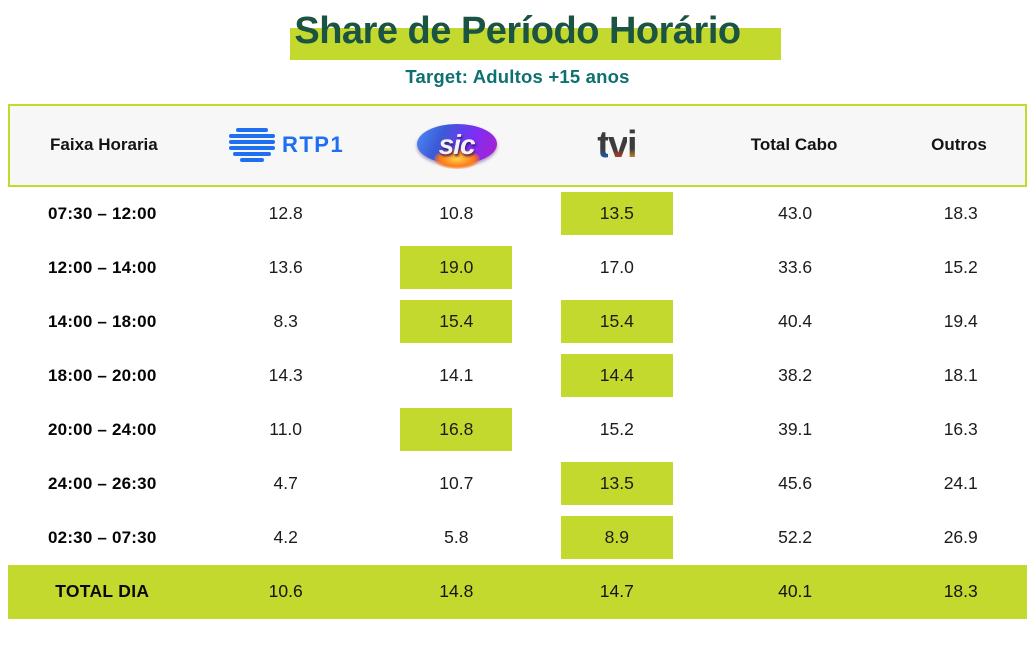 Image resolution: width=1035 pixels, height=653 pixels. I want to click on share-value: 4.7, so click(285, 483).